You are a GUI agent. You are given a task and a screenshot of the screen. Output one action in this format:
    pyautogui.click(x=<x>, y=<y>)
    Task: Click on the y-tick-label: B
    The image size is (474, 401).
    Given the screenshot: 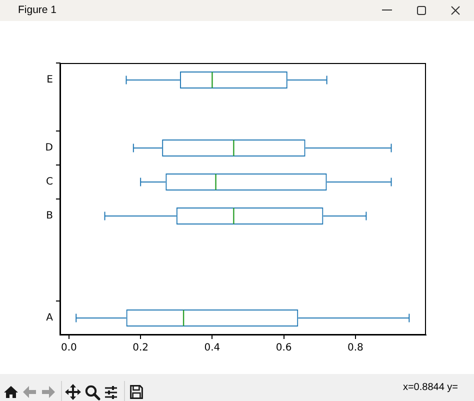 What is the action you would take?
    pyautogui.click(x=50, y=216)
    